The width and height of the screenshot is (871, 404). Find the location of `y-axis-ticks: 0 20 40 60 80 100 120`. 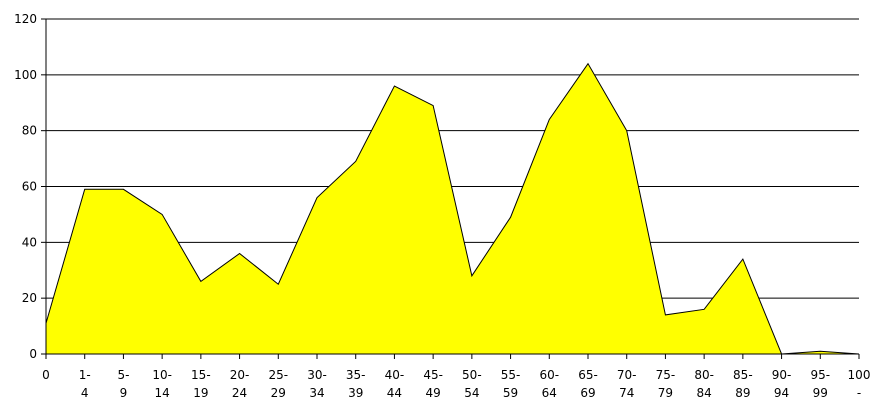

y-axis-ticks: 0 20 40 60 80 100 120 is located at coordinates (30, 186).